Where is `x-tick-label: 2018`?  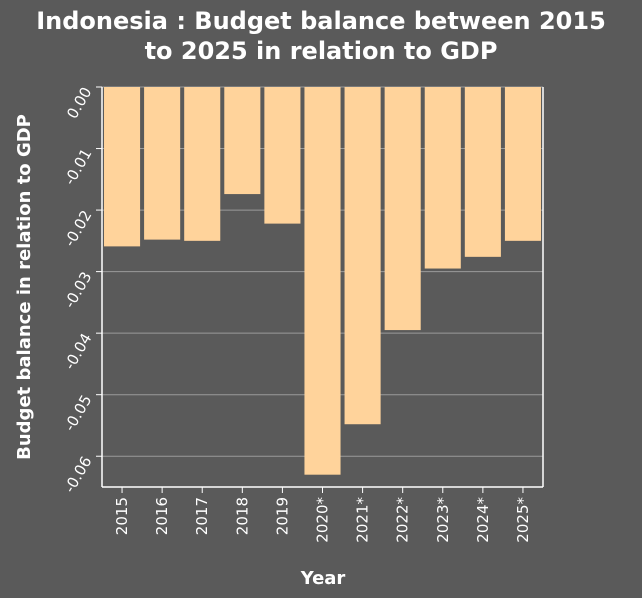 x-tick-label: 2018 is located at coordinates (242, 516).